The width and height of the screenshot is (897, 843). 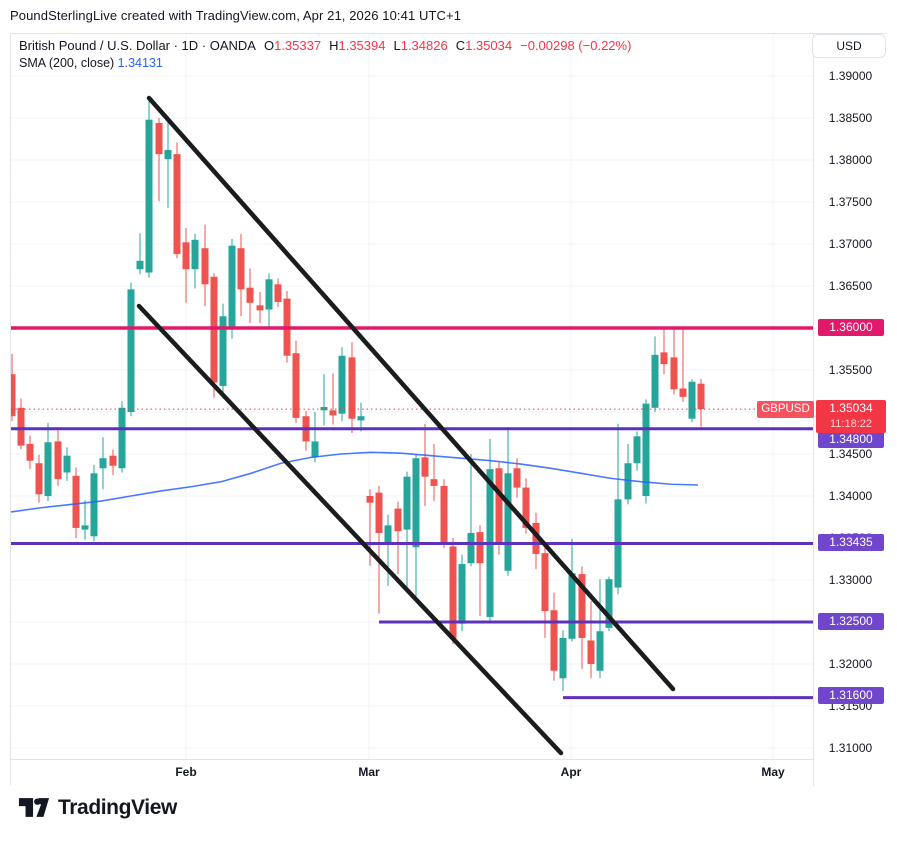 I want to click on level-badge-1.33435: 1.33435, so click(x=851, y=542).